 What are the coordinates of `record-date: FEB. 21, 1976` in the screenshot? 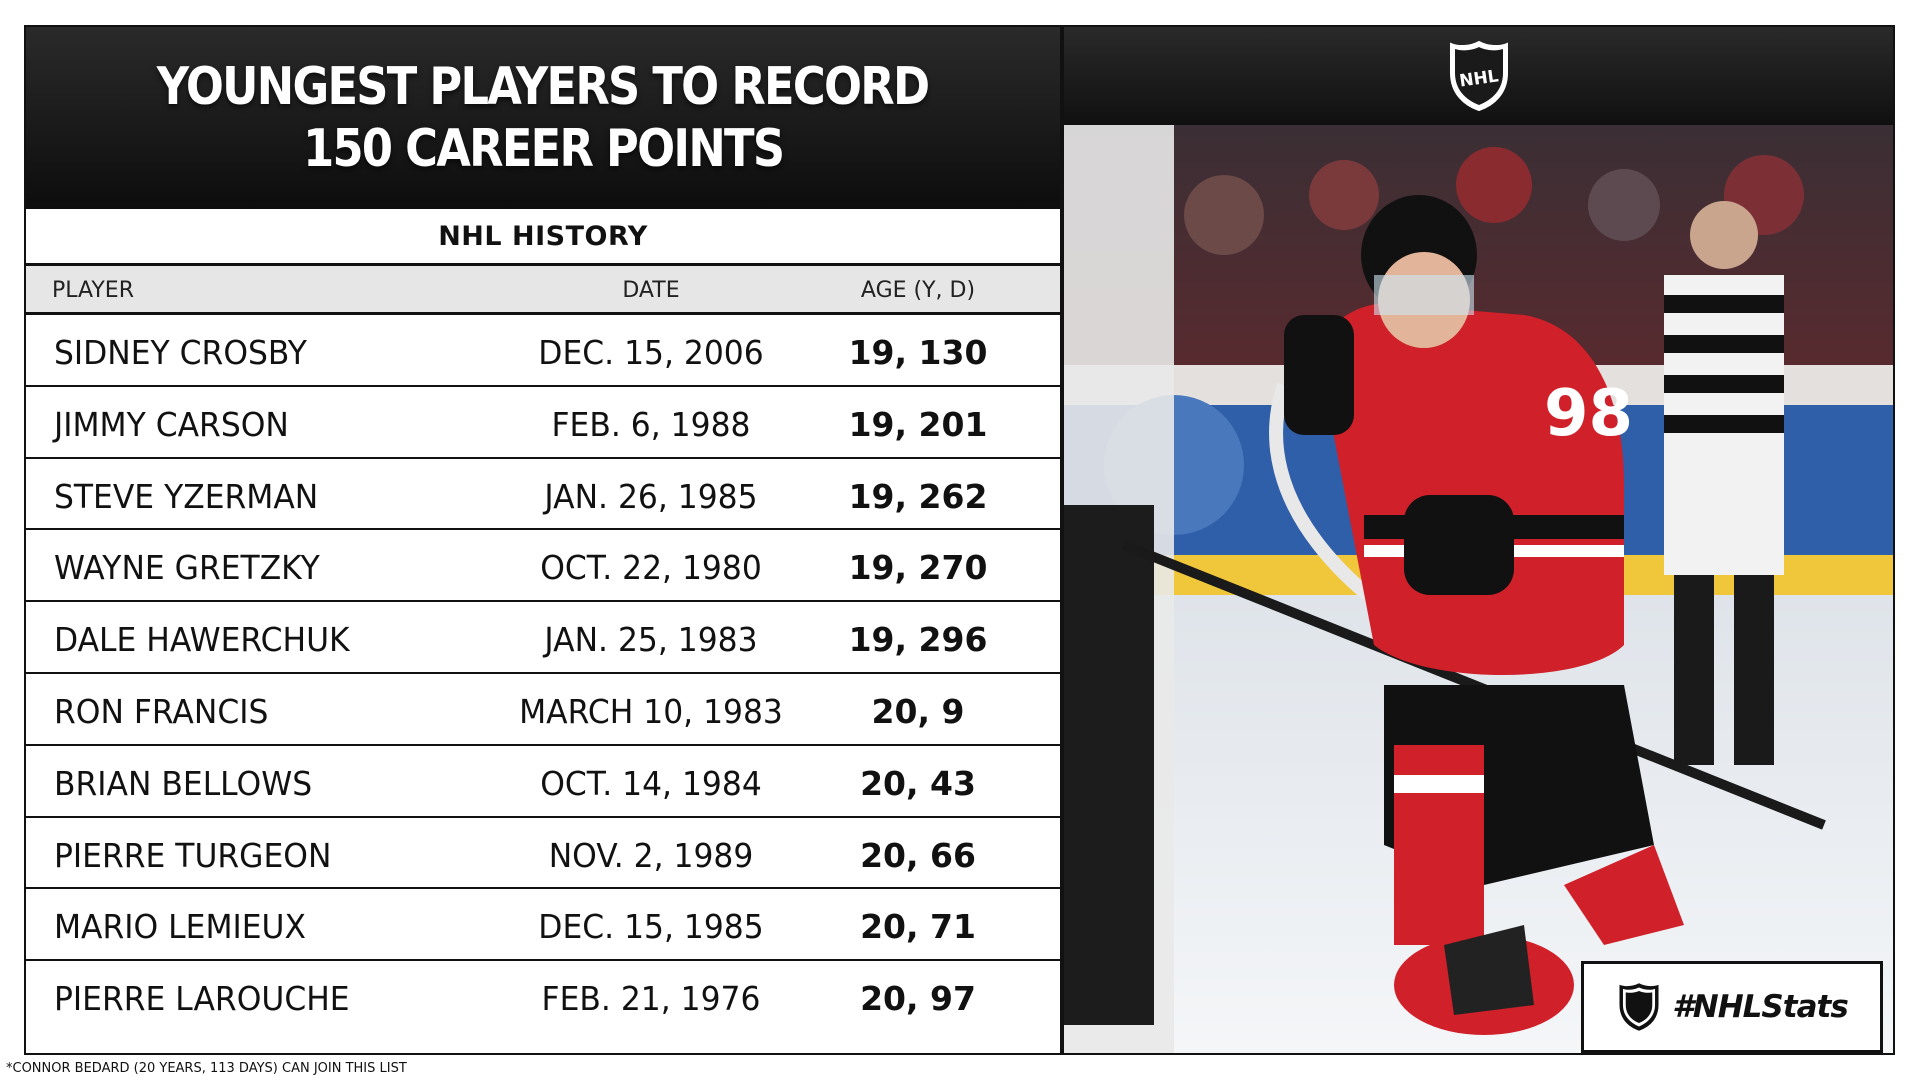 It's located at (651, 999).